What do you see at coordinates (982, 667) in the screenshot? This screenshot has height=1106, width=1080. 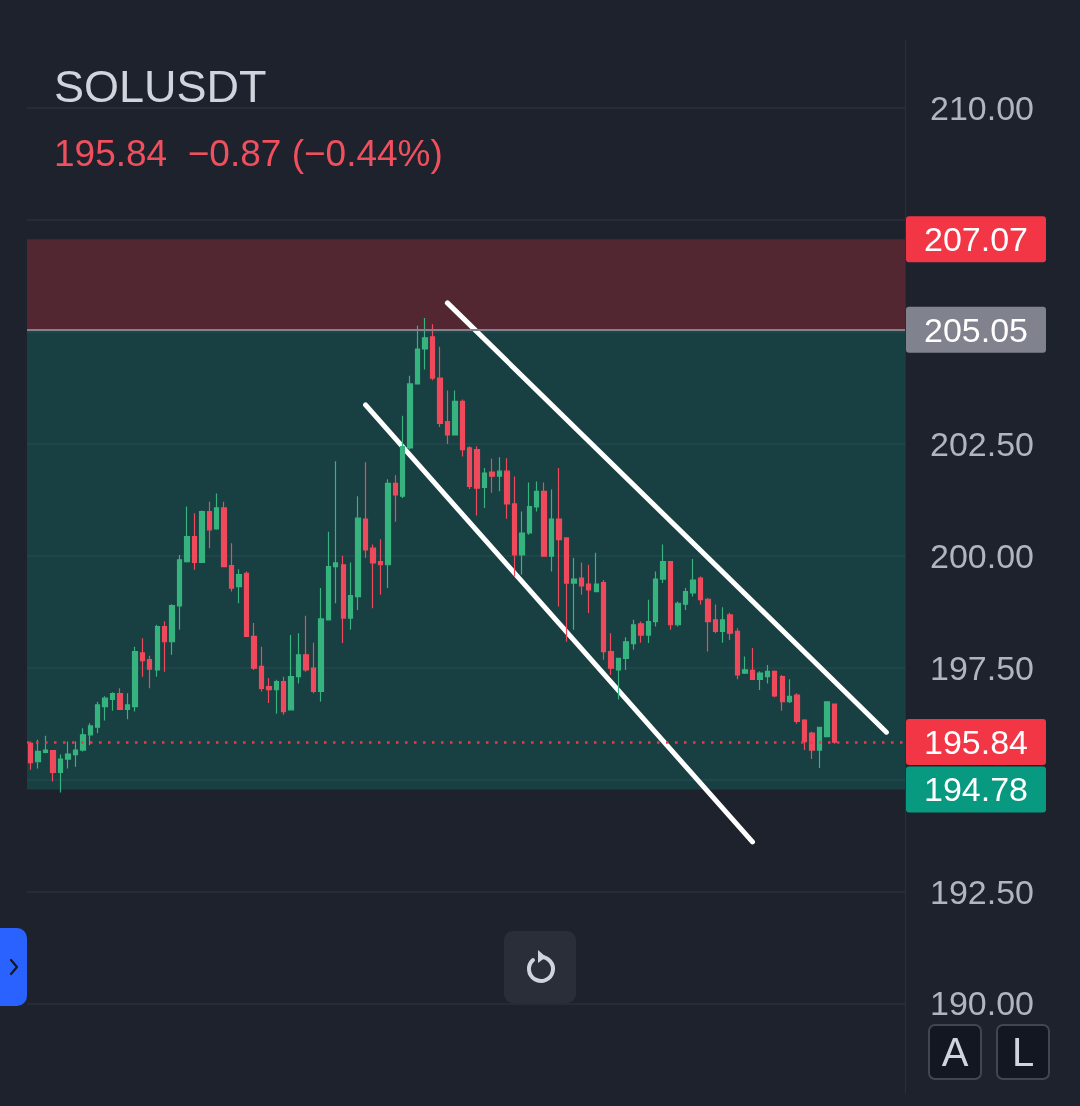 I see `y-tick-label: 197.50` at bounding box center [982, 667].